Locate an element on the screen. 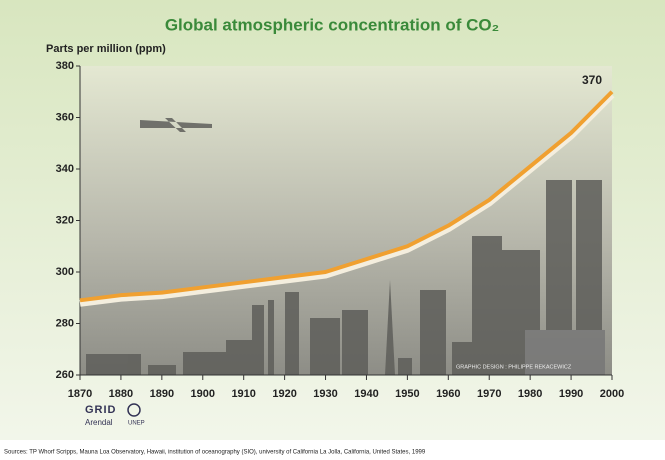 Image resolution: width=665 pixels, height=460 pixels. logo-text: UNEP is located at coordinates (136, 424).